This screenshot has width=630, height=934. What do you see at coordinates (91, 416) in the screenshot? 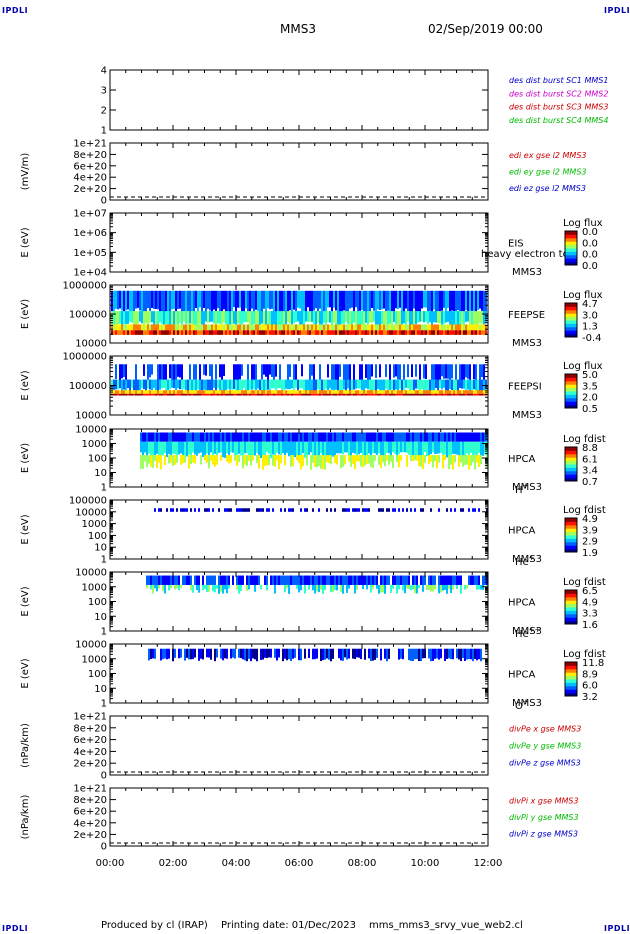
I see `panel-feepsi-y-tick-label: 10000` at bounding box center [91, 416].